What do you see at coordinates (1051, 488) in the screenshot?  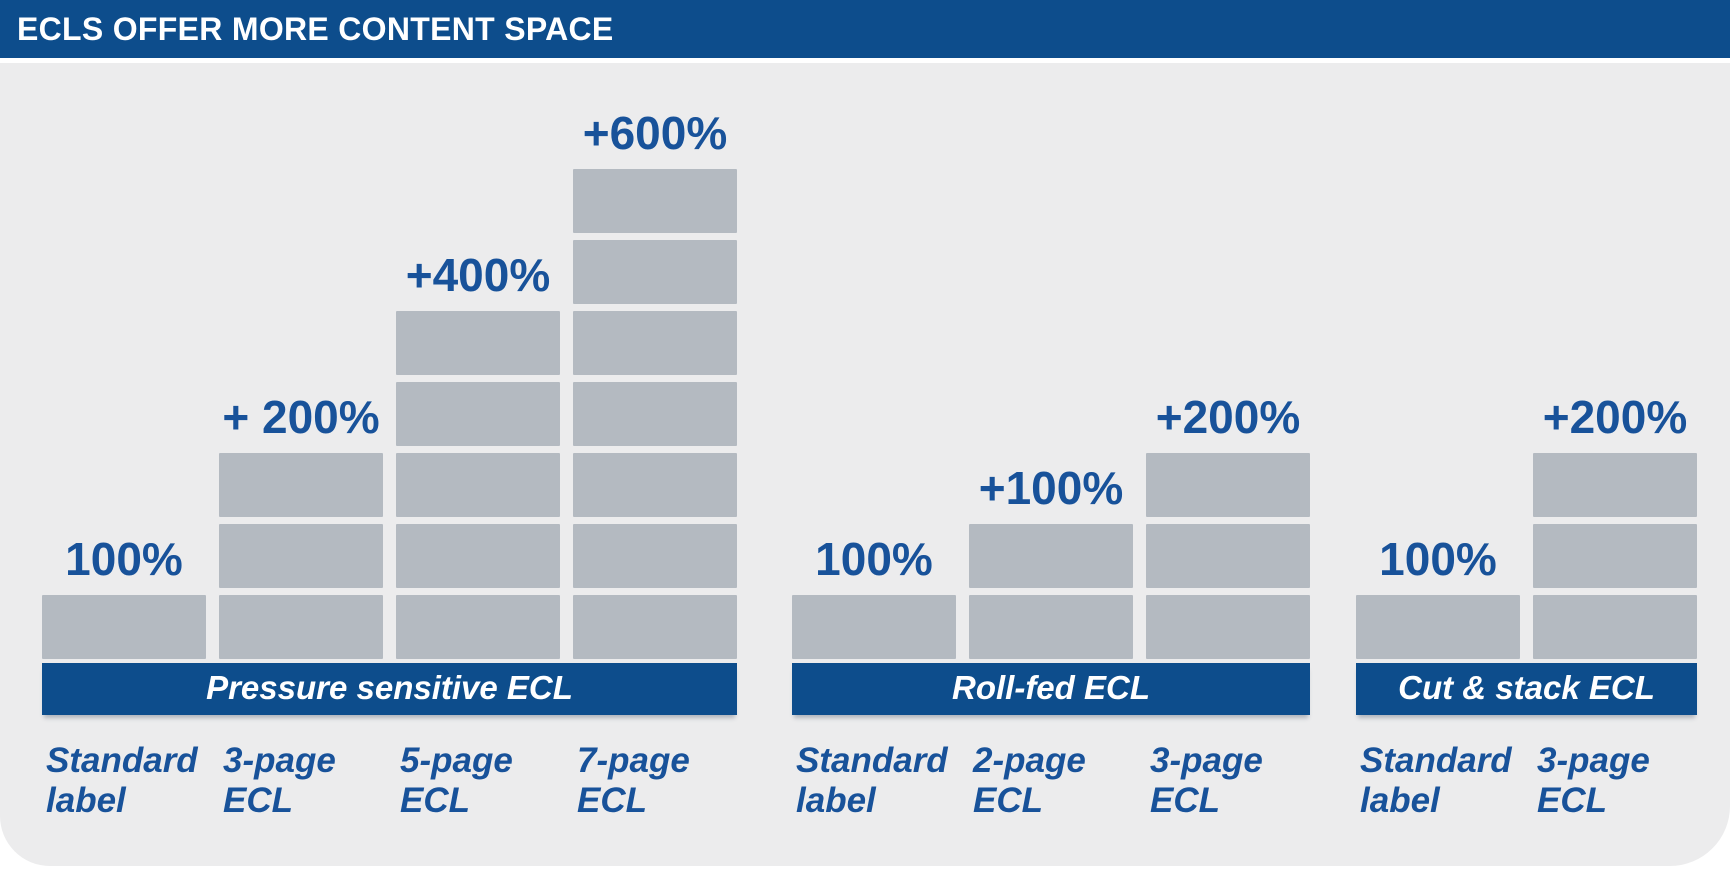 I see `bar-value-label: +100%` at bounding box center [1051, 488].